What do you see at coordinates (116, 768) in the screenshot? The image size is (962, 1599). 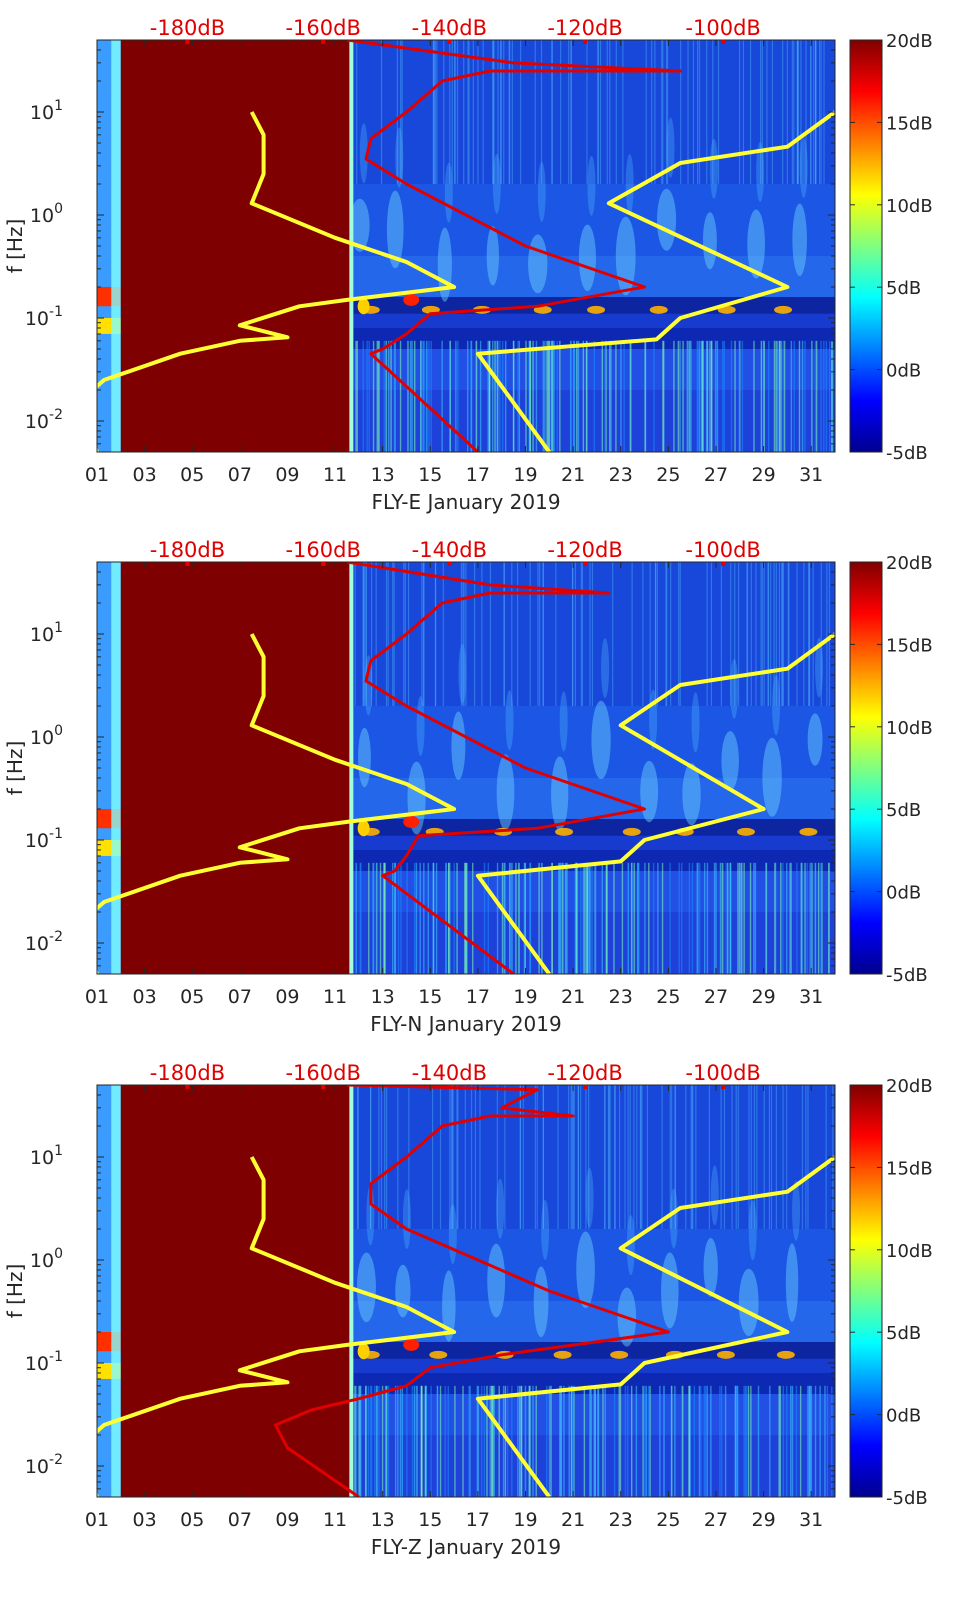 I see `early-data-edge` at bounding box center [116, 768].